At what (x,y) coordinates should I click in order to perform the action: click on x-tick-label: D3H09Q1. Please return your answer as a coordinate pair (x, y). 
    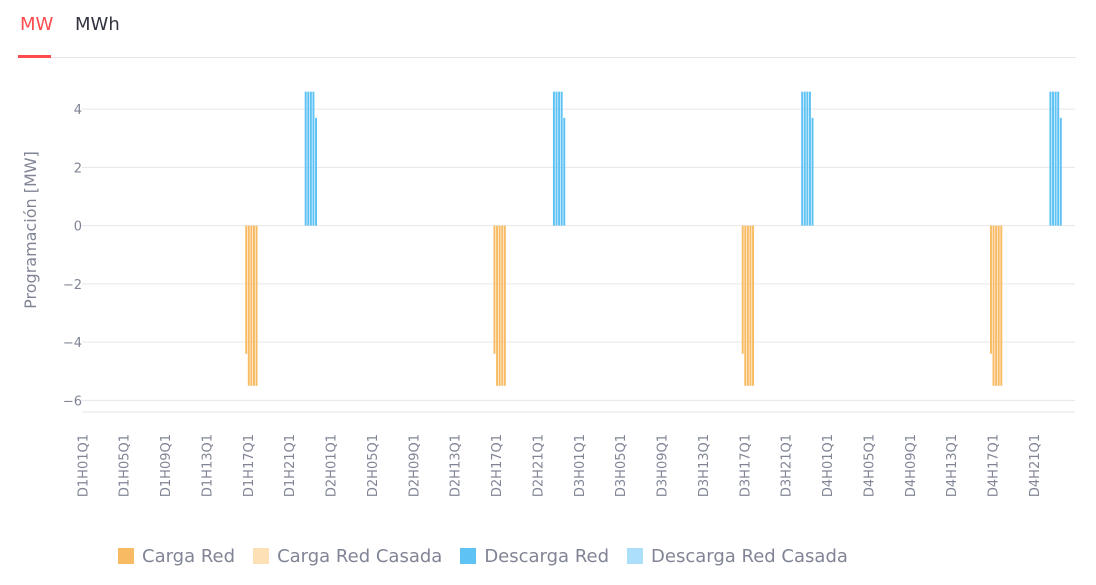
    Looking at the image, I should click on (663, 465).